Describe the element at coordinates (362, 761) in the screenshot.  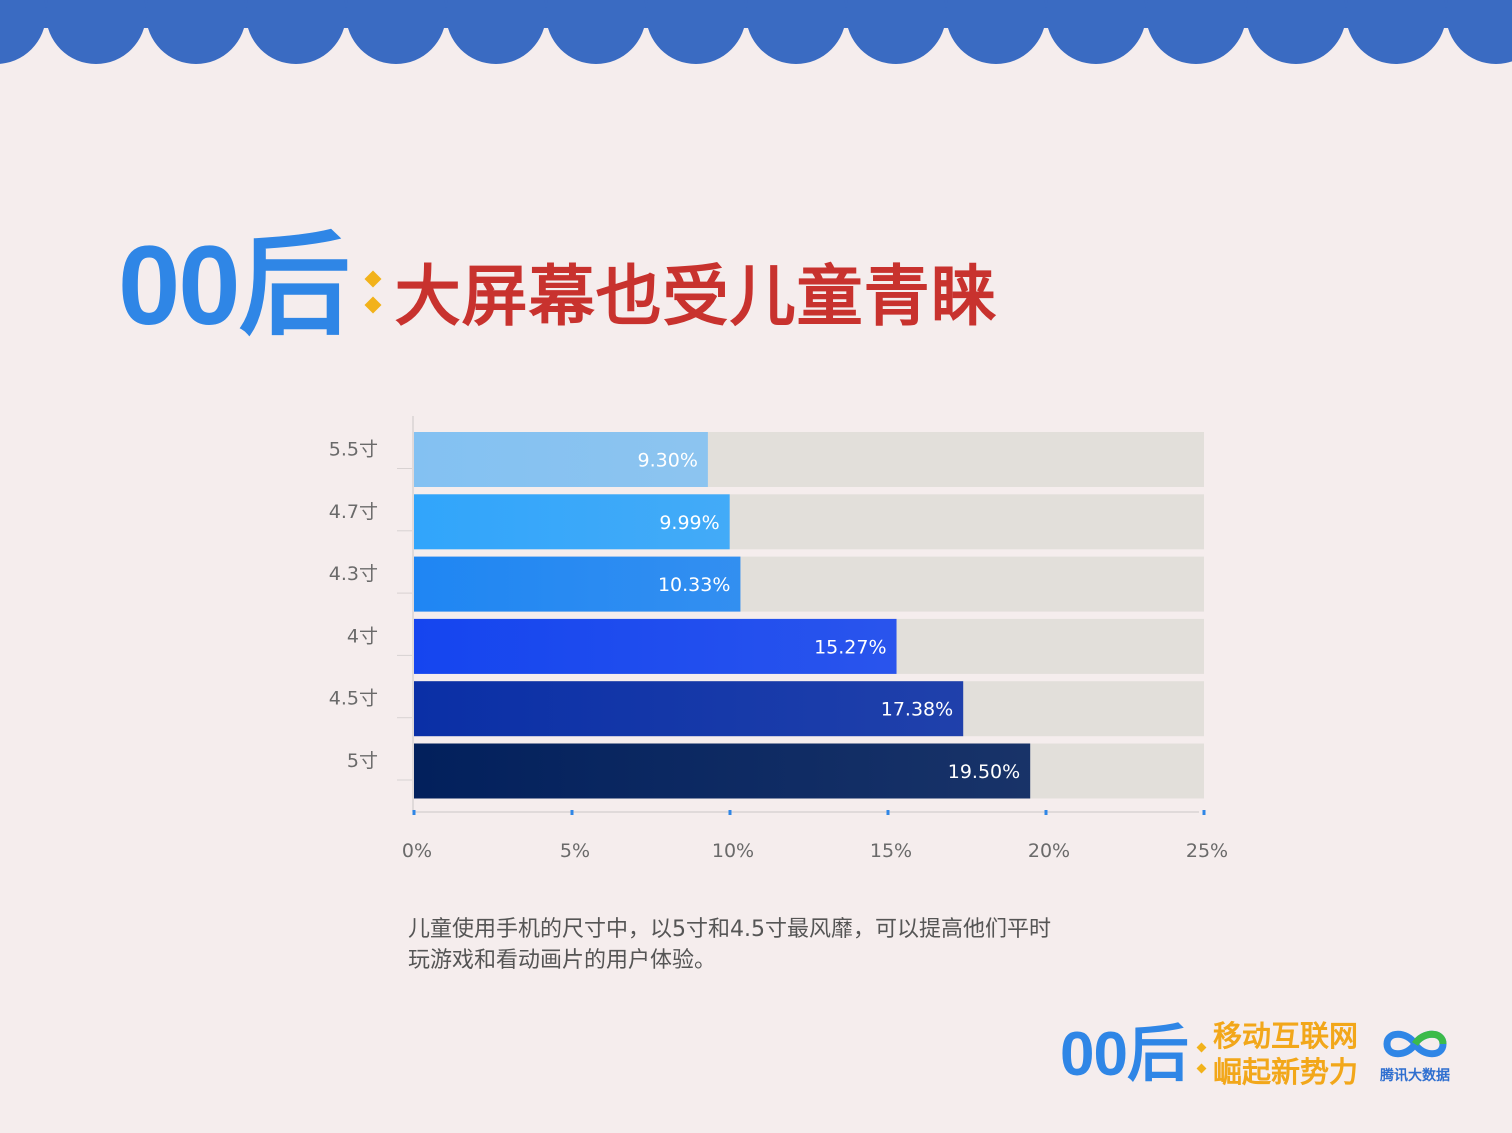
I see `category-label: 5寸` at that location.